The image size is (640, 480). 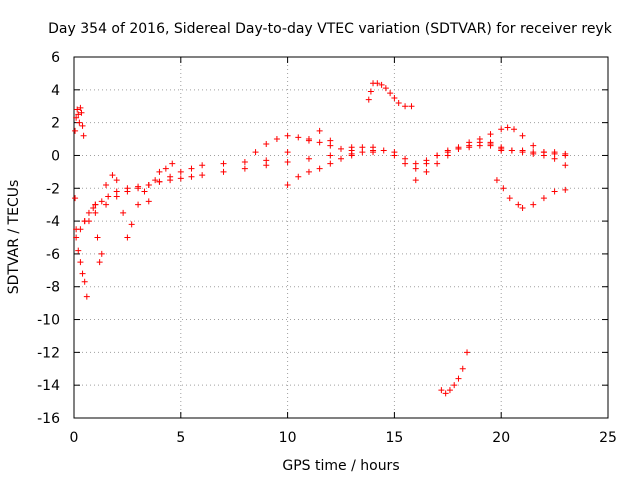 I want to click on y-tick-label: -14, so click(x=48, y=386).